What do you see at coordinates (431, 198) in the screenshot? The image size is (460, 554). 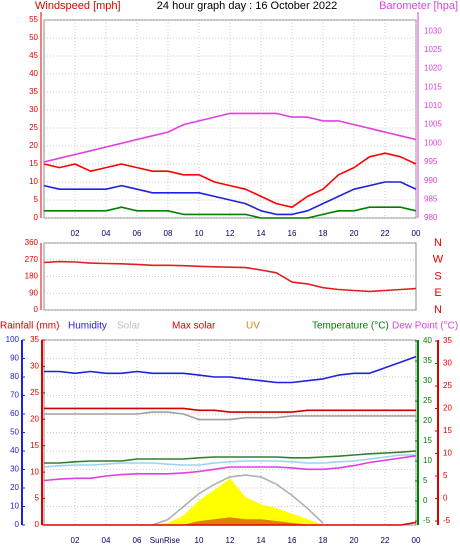 I see `y-tick-label: 985` at bounding box center [431, 198].